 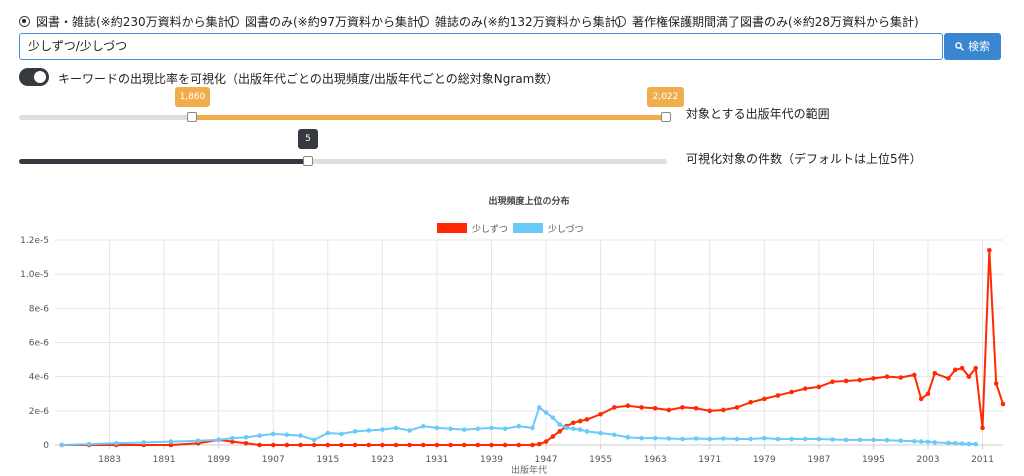 I want to click on legend-label: 少しずつ, so click(x=490, y=229).